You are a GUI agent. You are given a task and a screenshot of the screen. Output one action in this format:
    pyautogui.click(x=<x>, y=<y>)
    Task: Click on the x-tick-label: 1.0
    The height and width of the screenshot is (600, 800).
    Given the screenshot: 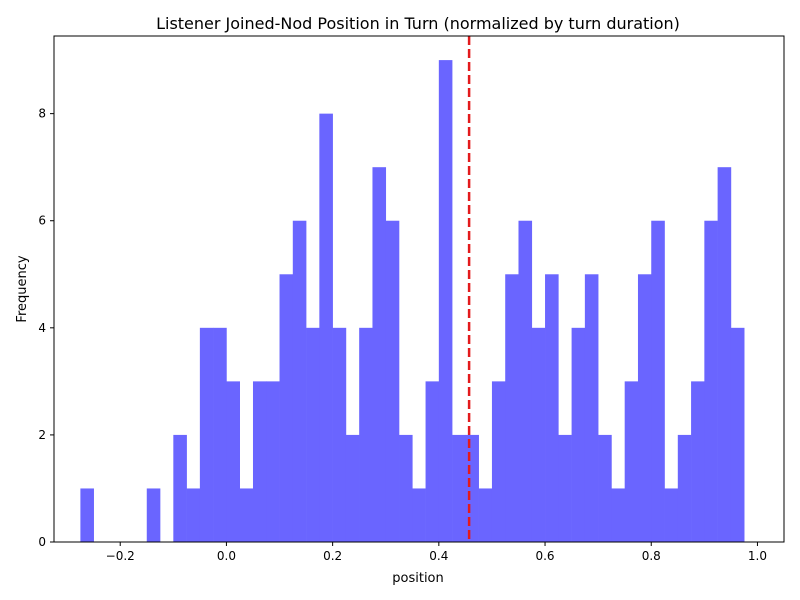 What is the action you would take?
    pyautogui.click(x=757, y=556)
    